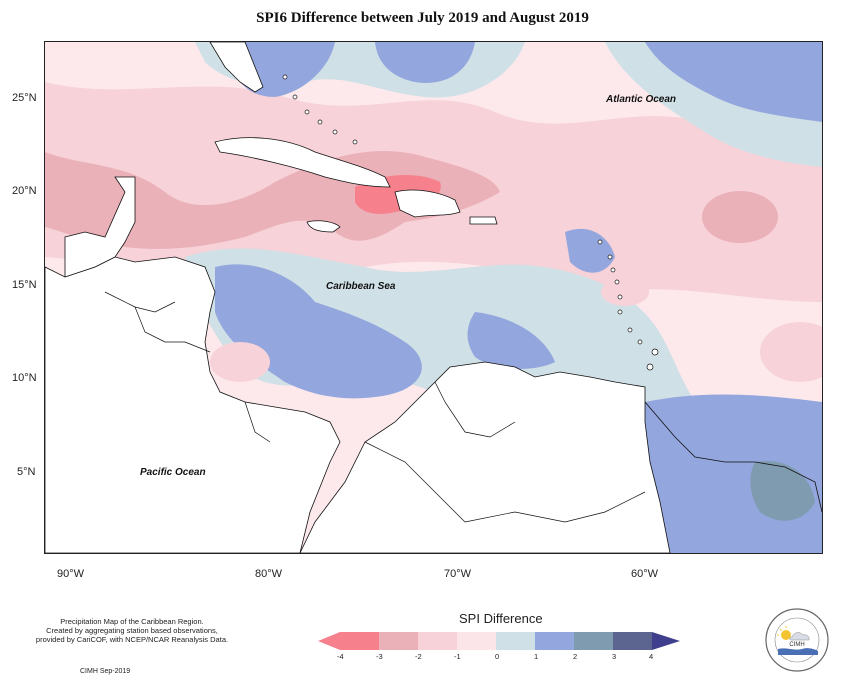  What do you see at coordinates (733, 457) in the screenshot?
I see `guyana-suriname-outline` at bounding box center [733, 457].